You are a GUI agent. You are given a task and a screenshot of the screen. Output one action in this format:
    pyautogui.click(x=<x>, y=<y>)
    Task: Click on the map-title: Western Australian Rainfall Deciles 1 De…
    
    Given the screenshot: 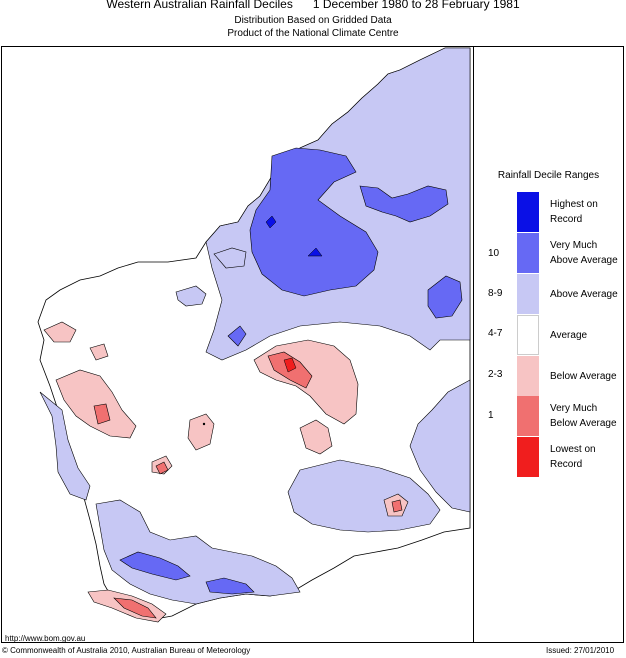 What is the action you would take?
    pyautogui.click(x=313, y=5)
    